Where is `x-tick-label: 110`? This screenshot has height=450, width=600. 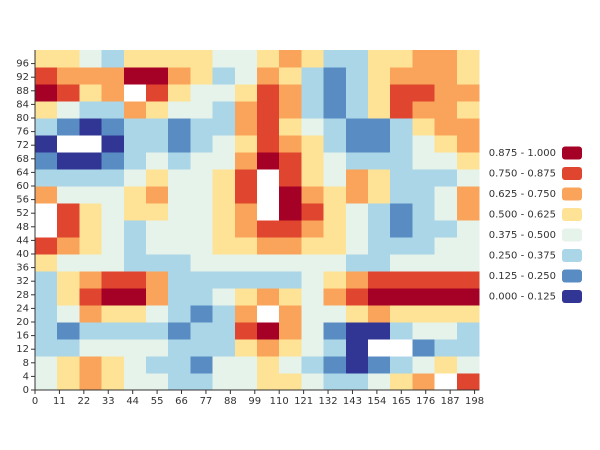
x-tick-label: 110 is located at coordinates (279, 401).